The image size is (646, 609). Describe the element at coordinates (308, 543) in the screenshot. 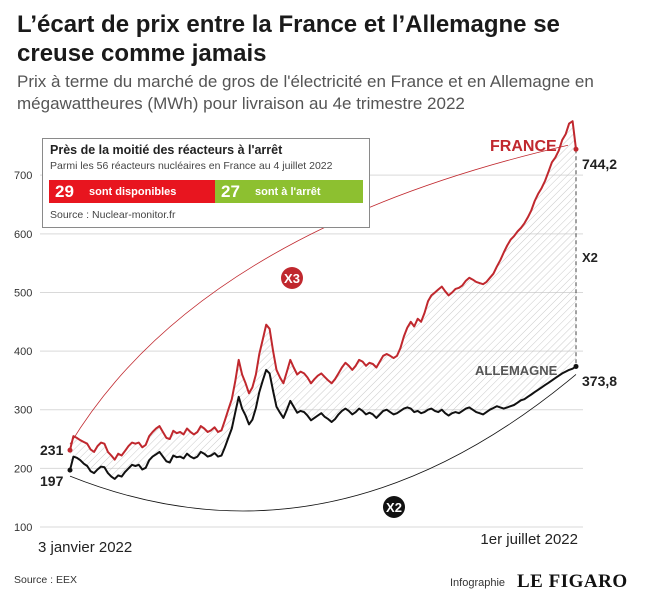

I see `x-axis: 3 janvier 2022 1er juillet 2022` at that location.